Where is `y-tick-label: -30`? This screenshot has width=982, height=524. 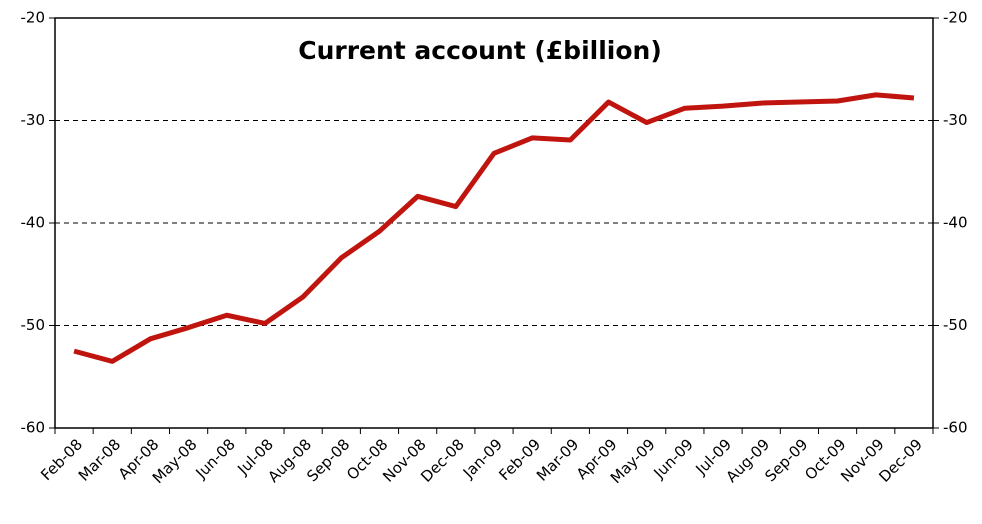 y-tick-label: -30 is located at coordinates (33, 120).